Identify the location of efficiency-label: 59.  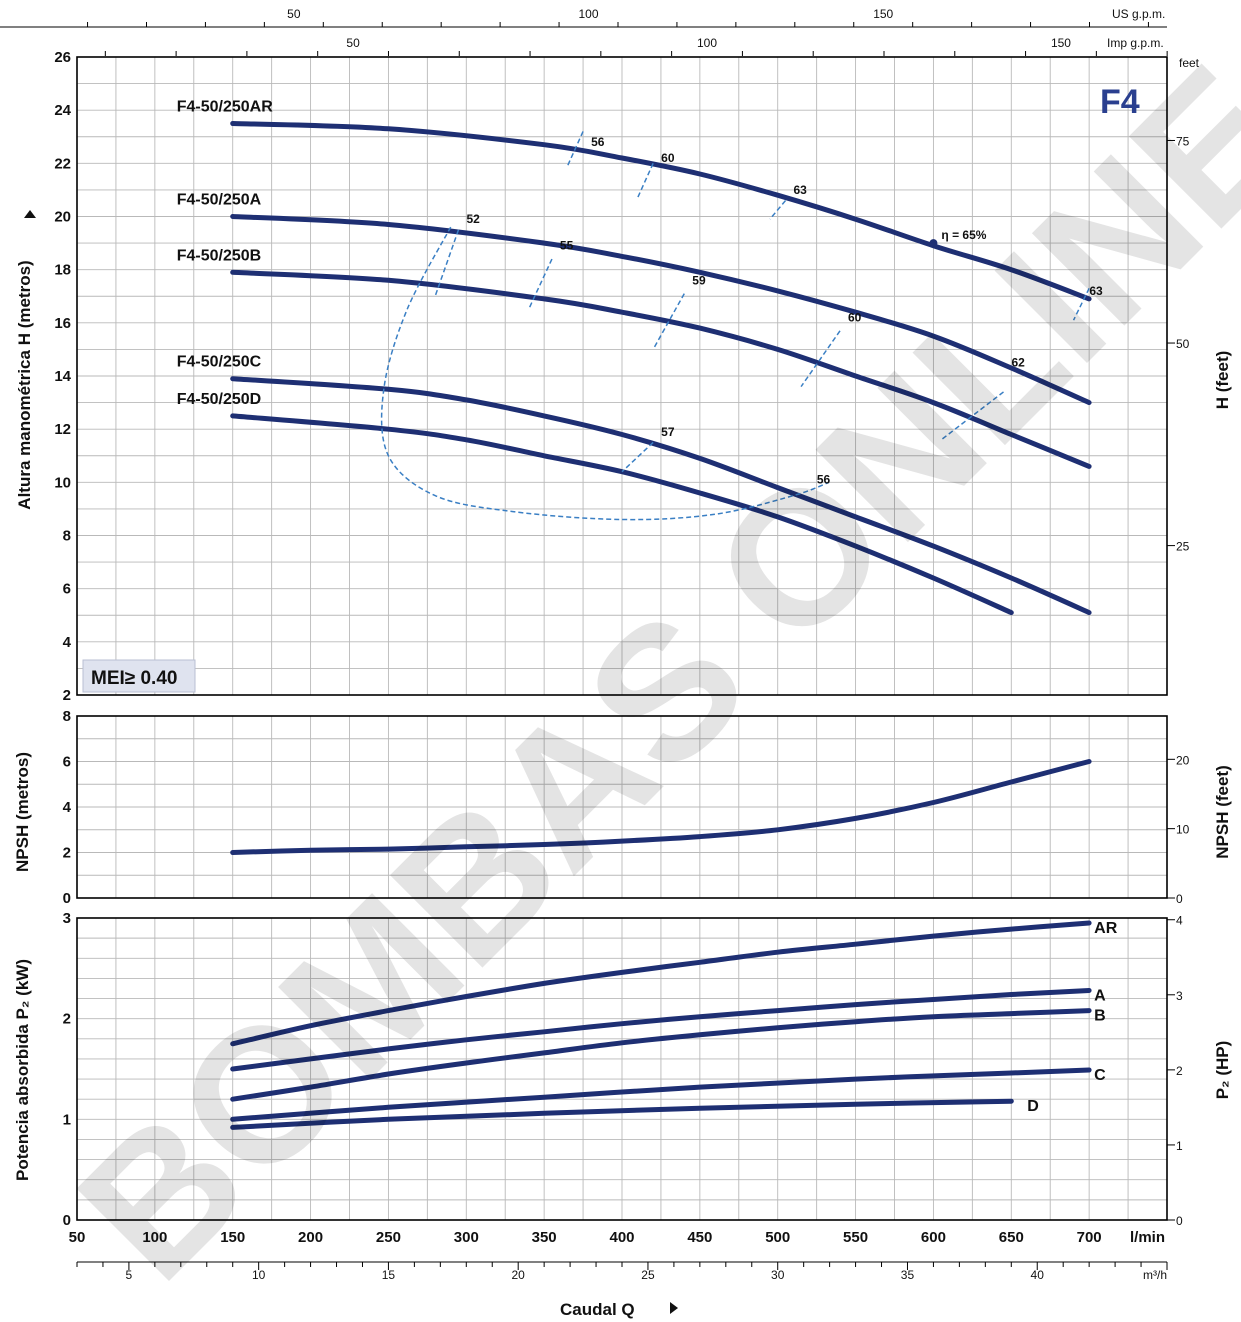
(699, 280).